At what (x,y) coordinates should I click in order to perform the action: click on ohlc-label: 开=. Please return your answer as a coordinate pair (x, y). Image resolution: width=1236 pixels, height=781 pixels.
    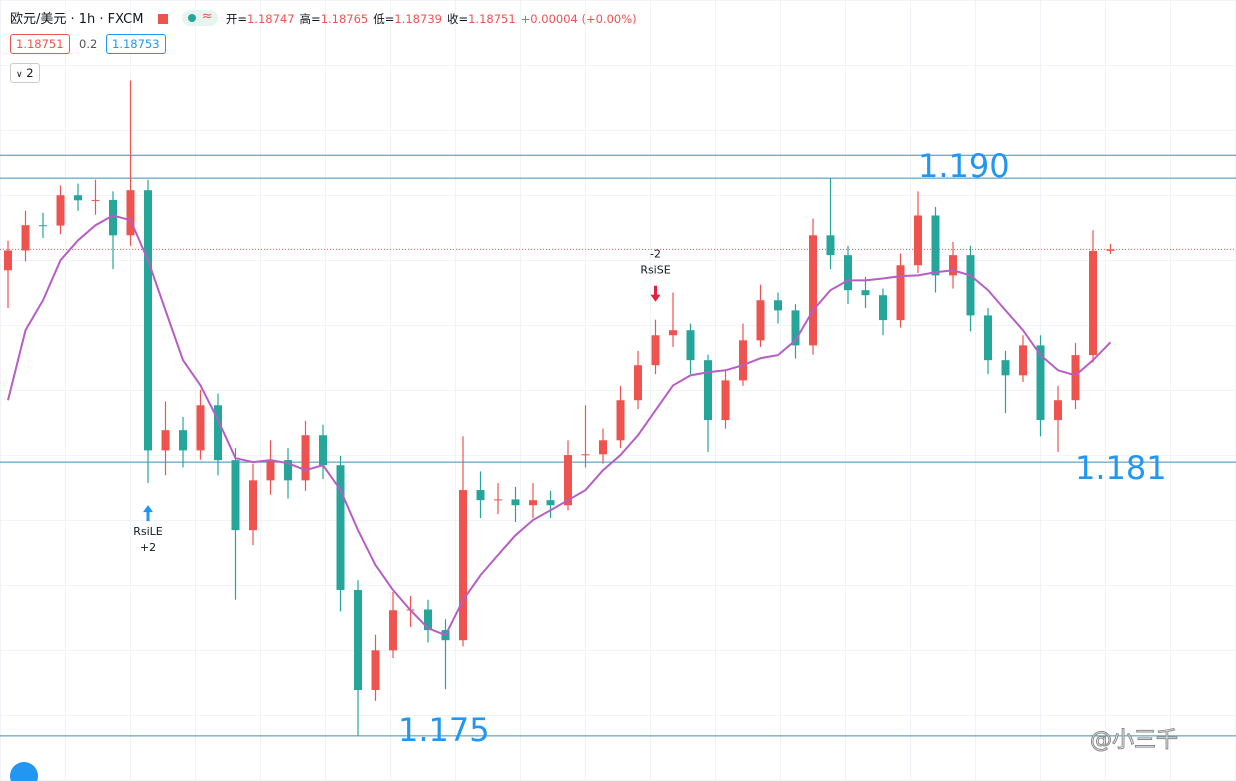
    Looking at the image, I should click on (236, 19).